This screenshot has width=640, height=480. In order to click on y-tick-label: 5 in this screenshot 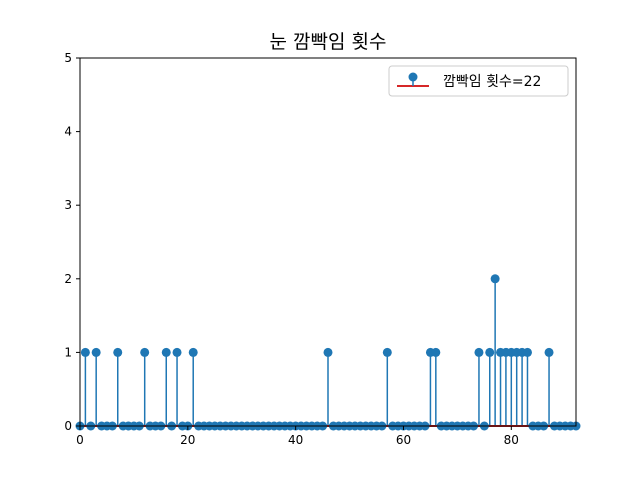, I will do `click(68, 58)`.